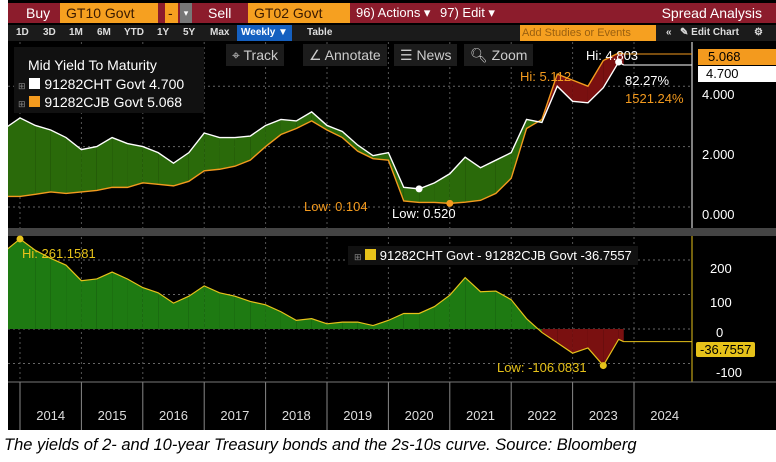  Describe the element at coordinates (647, 80) in the screenshot. I see `change-10y: 82.27%` at that location.